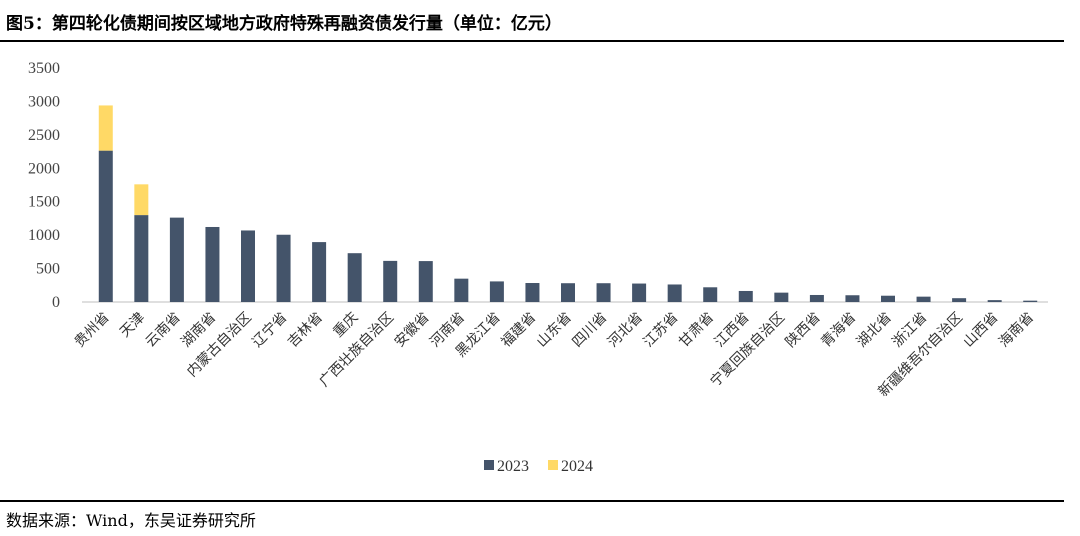  I want to click on y-tick-label: 3500, so click(44, 68).